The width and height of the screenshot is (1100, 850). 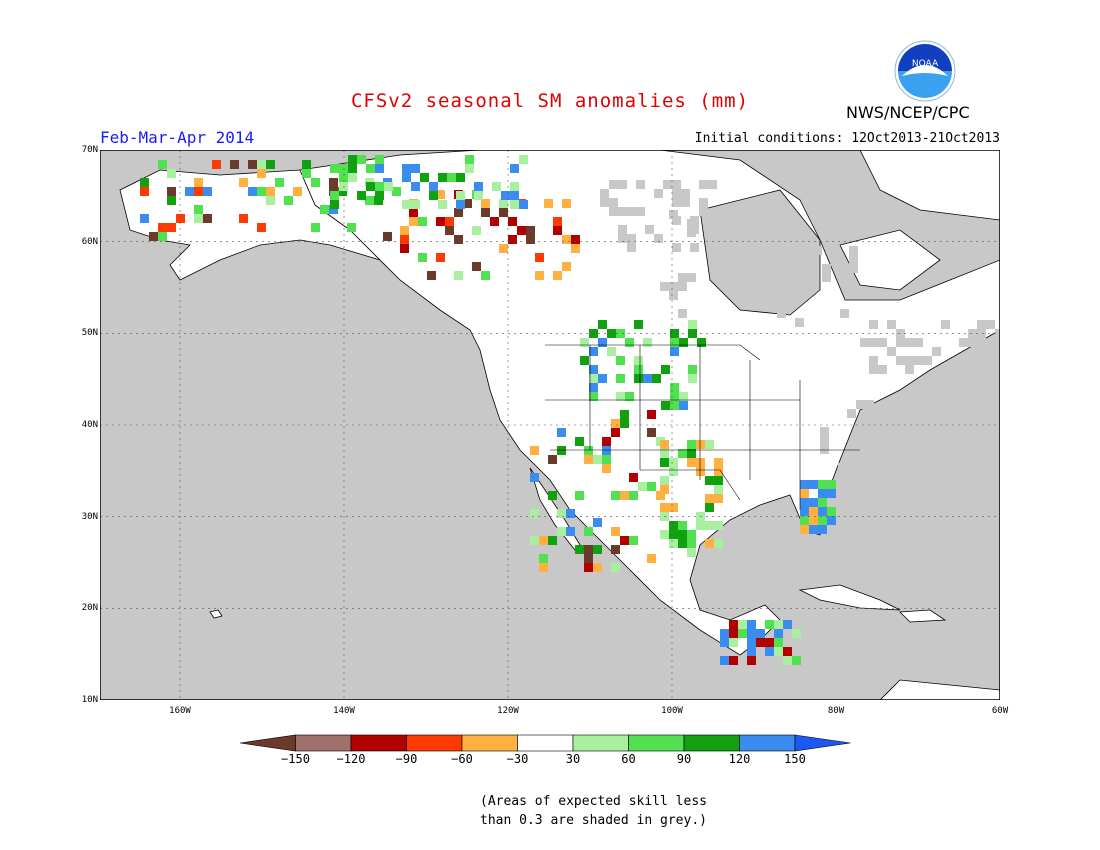 What do you see at coordinates (508, 711) in the screenshot?
I see `longitude-label: 120W` at bounding box center [508, 711].